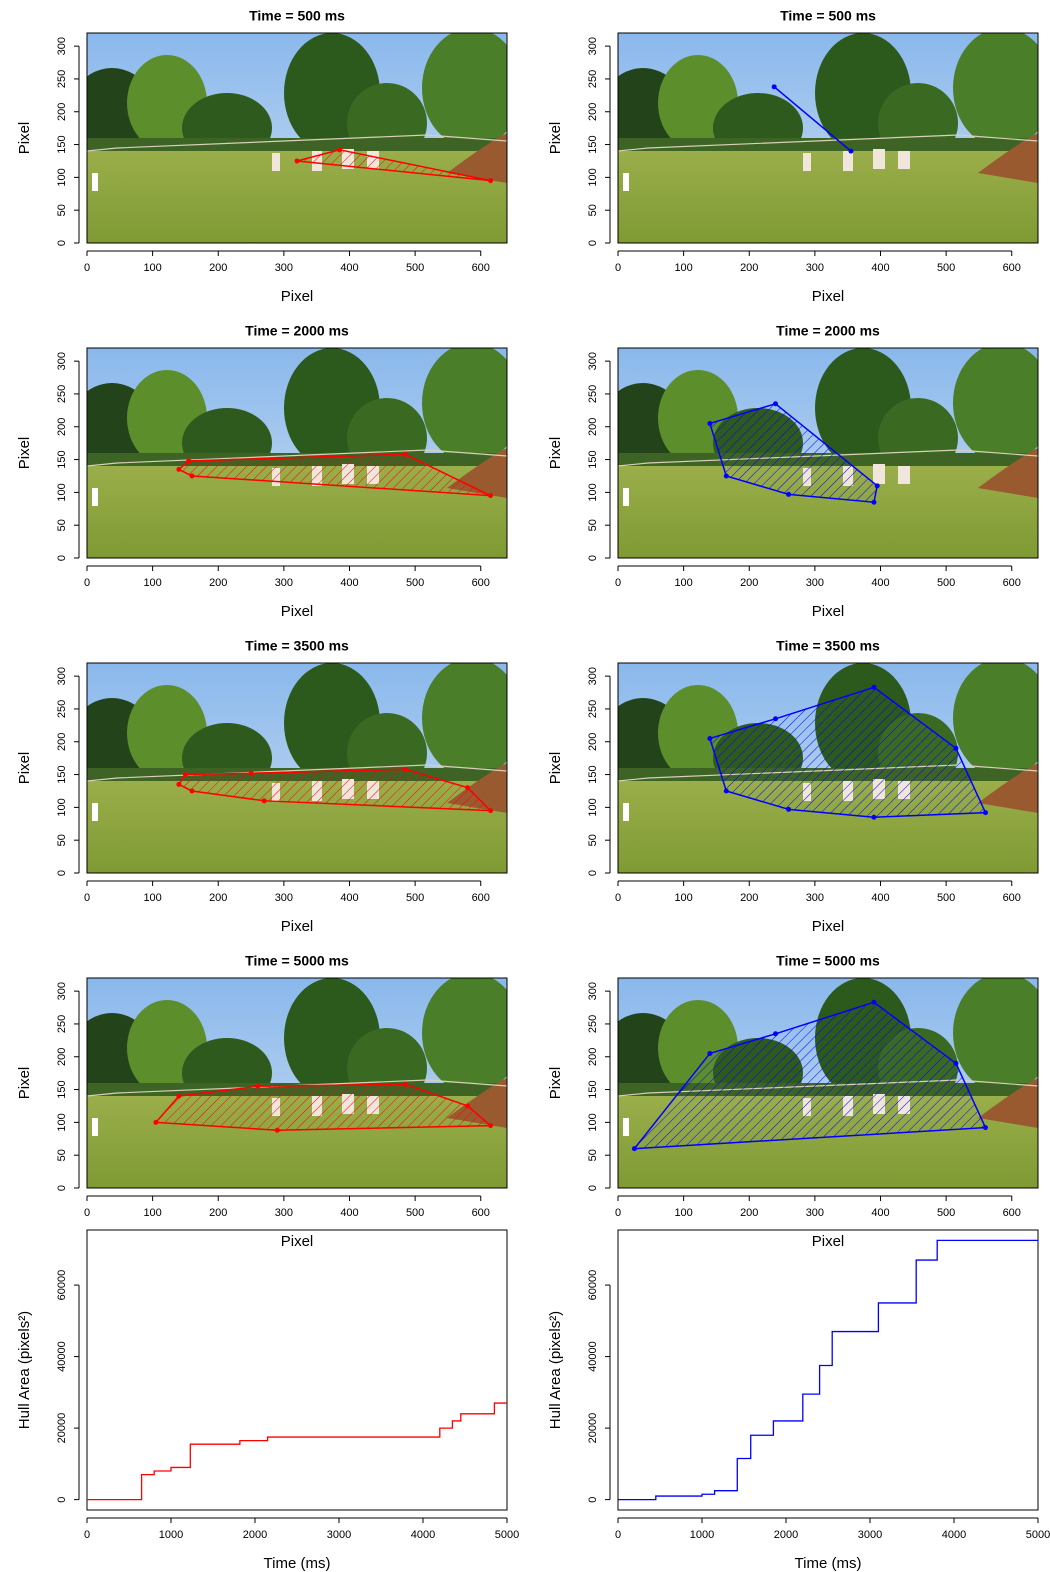 This screenshot has width=1050, height=1572. I want to click on x-tick-label: 5000, so click(507, 1535).